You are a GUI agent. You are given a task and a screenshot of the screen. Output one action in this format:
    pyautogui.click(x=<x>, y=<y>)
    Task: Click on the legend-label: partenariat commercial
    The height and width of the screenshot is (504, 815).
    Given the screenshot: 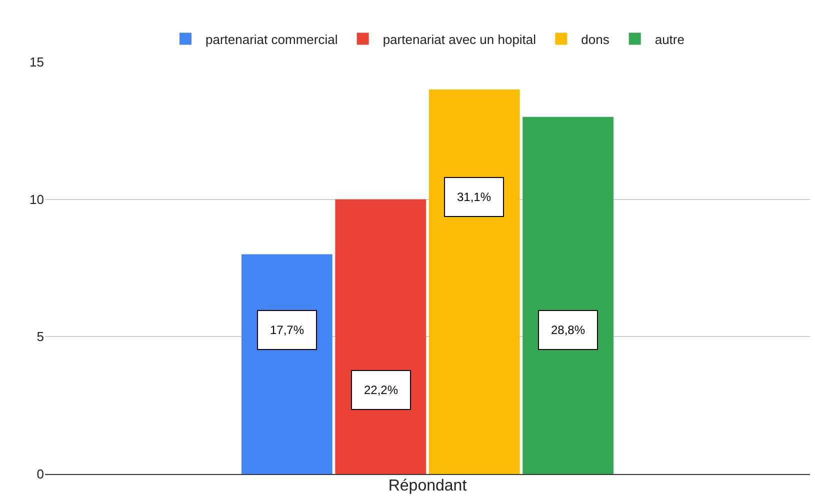 What is the action you would take?
    pyautogui.click(x=272, y=39)
    